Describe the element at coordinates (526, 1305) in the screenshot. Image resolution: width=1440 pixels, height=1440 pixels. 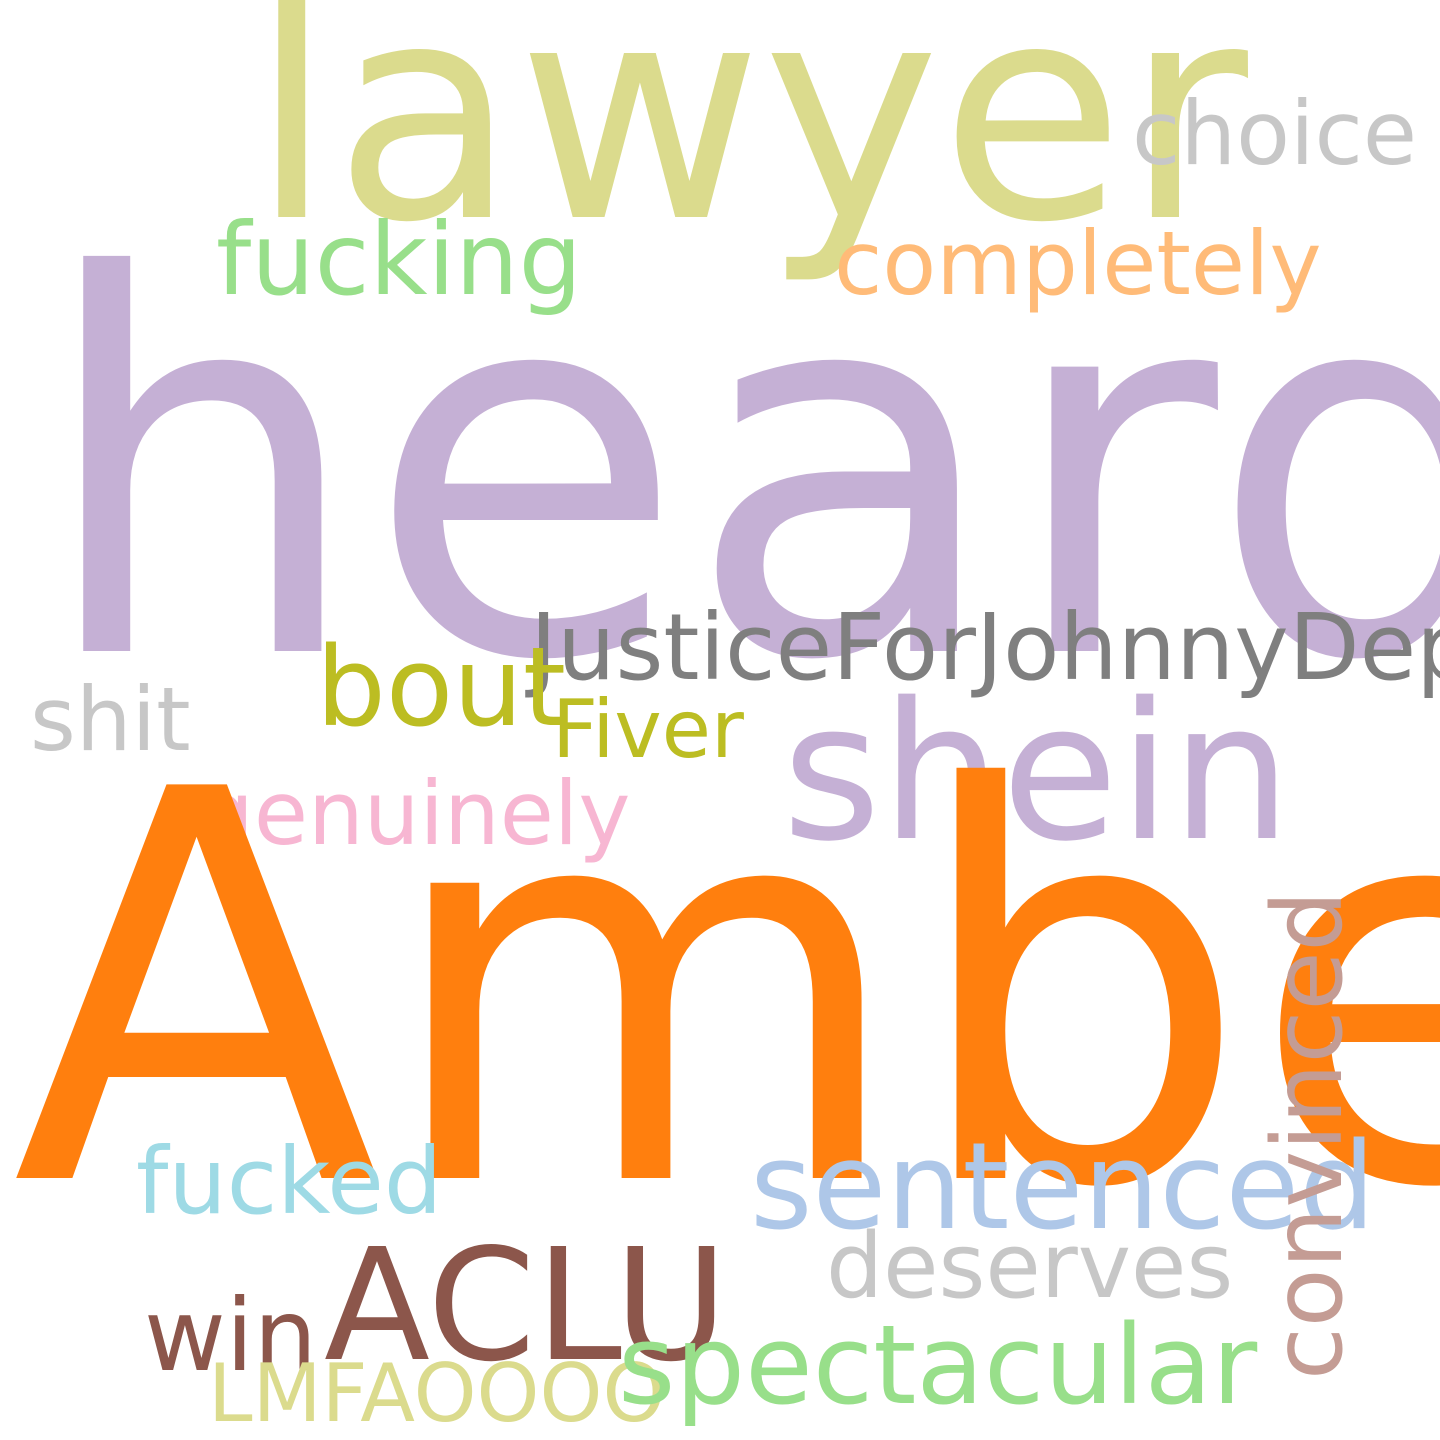
I see `word-aclu: ACLU` at that location.